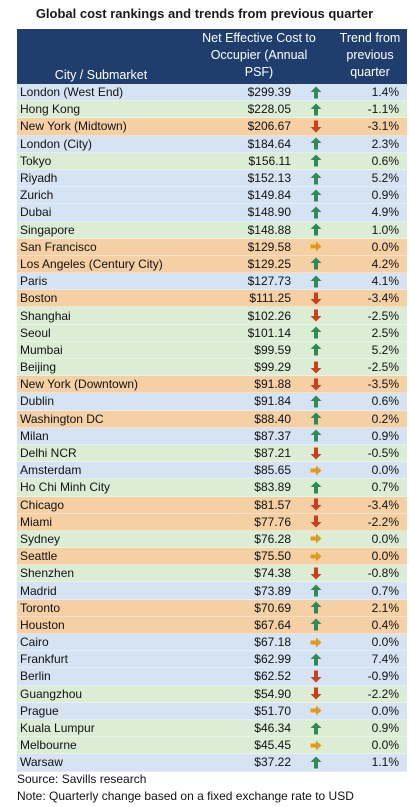 This screenshot has width=409, height=807. What do you see at coordinates (57, 728) in the screenshot?
I see `city-cell: Kuala Lumpur` at bounding box center [57, 728].